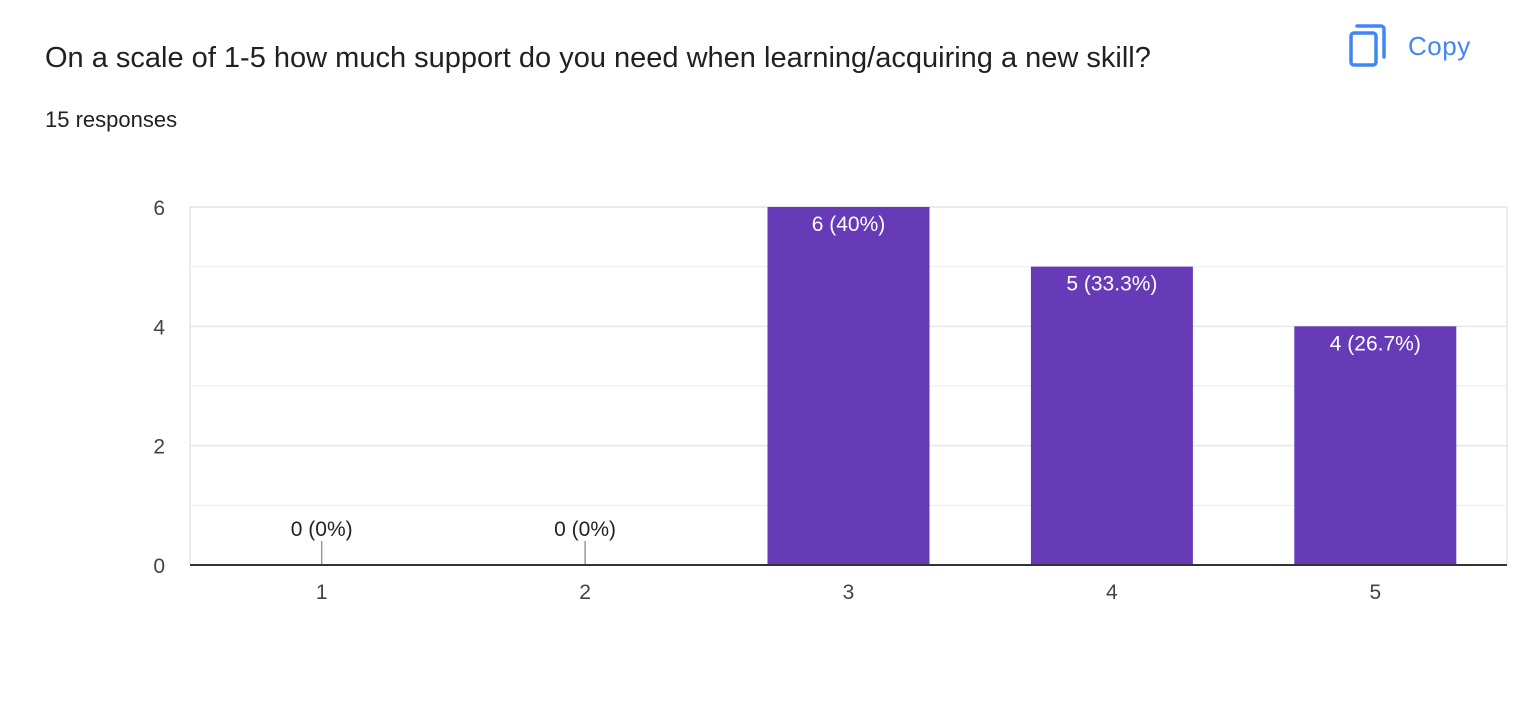 This screenshot has height=710, width=1528. I want to click on x-tick-label: 4, so click(1112, 592).